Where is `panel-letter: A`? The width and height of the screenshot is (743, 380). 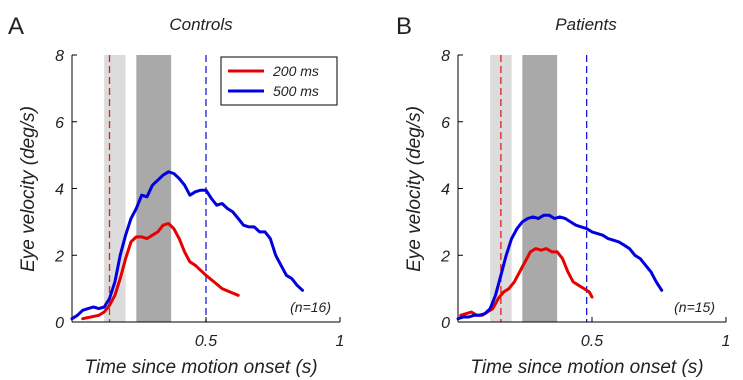
panel-letter: A is located at coordinates (16, 26).